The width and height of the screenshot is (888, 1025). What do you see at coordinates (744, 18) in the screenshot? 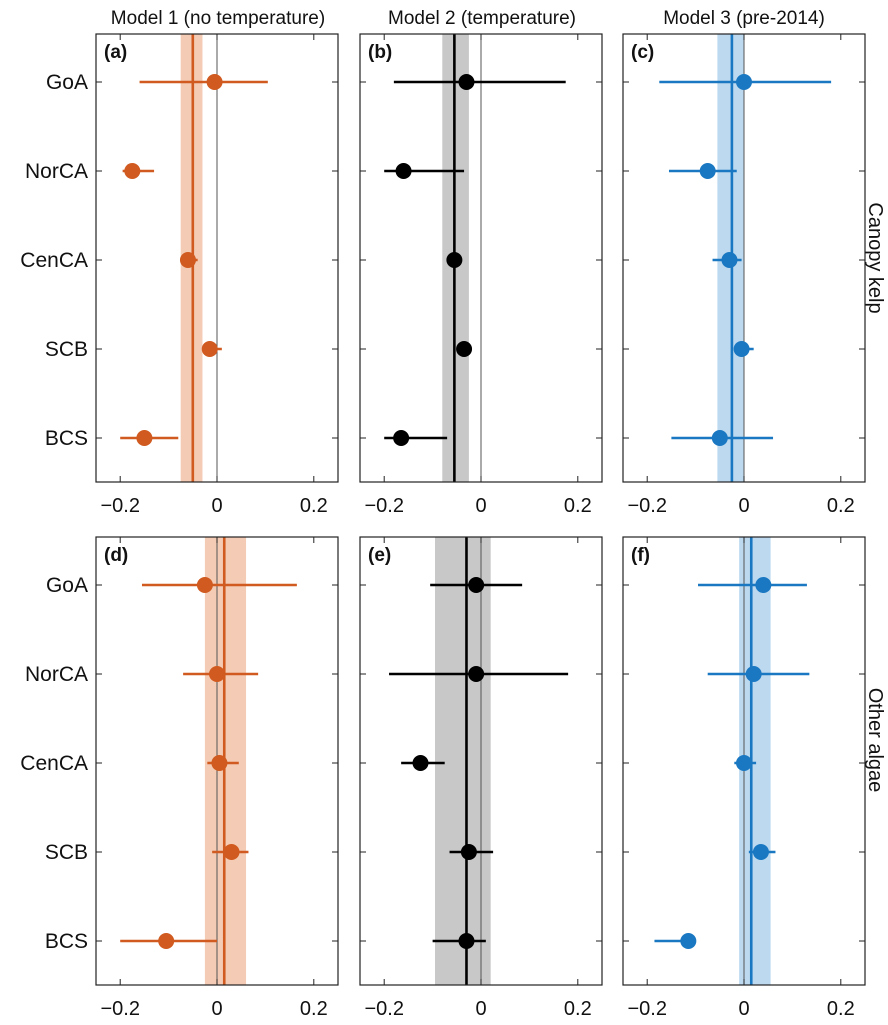
I see `column-title-model3: Model 3 (pre-2014)` at bounding box center [744, 18].